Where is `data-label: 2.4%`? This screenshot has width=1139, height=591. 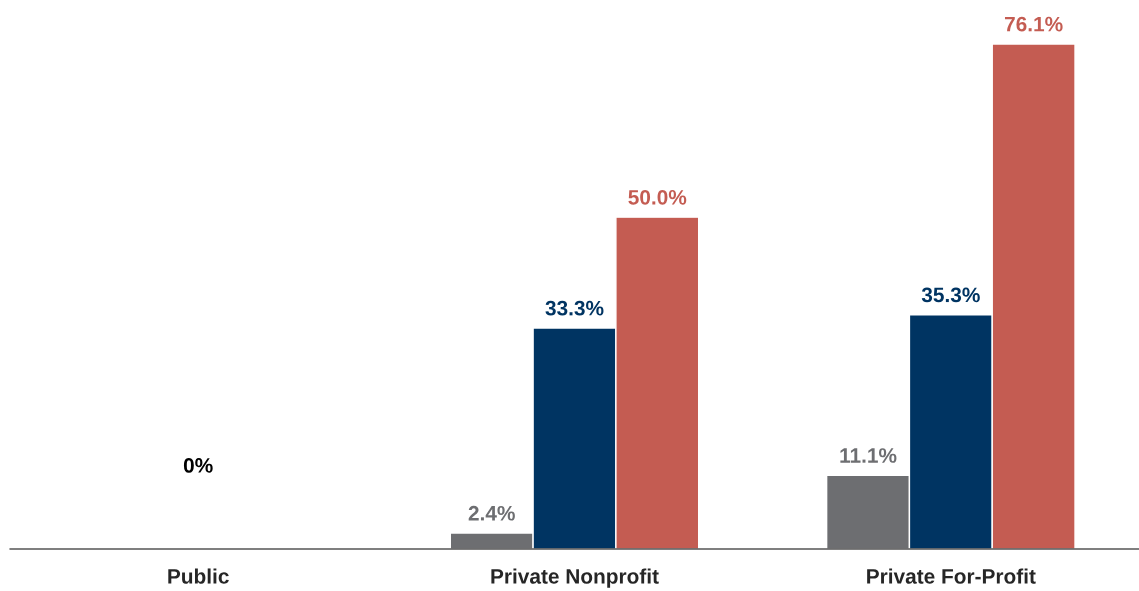 data-label: 2.4% is located at coordinates (491, 513).